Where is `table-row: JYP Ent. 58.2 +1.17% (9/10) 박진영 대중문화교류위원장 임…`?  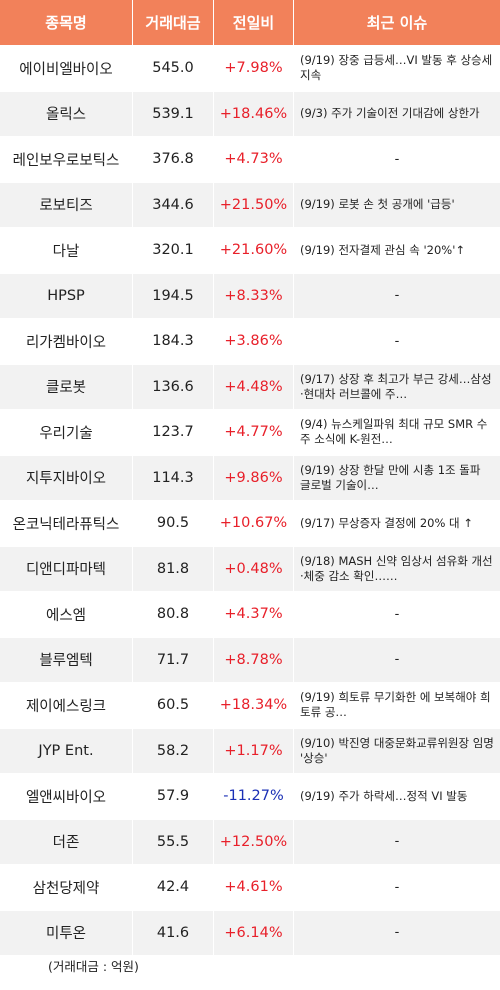
table-row: JYP Ent. 58.2 +1.17% (9/10) 박진영 대중문화교류위원장 임… is located at coordinates (250, 751).